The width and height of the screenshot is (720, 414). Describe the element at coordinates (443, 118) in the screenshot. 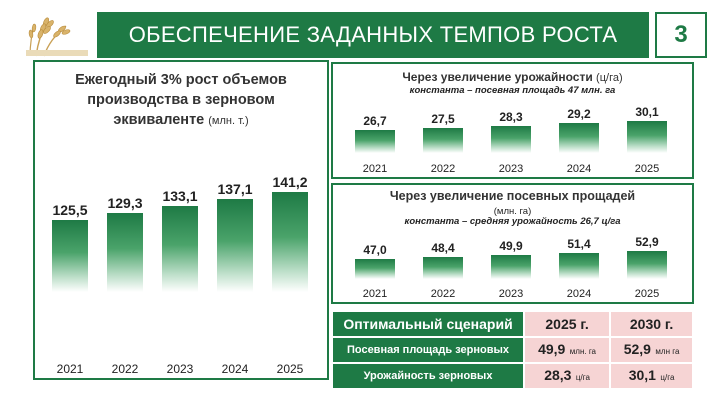

I see `bar-value-label: 27,5` at that location.